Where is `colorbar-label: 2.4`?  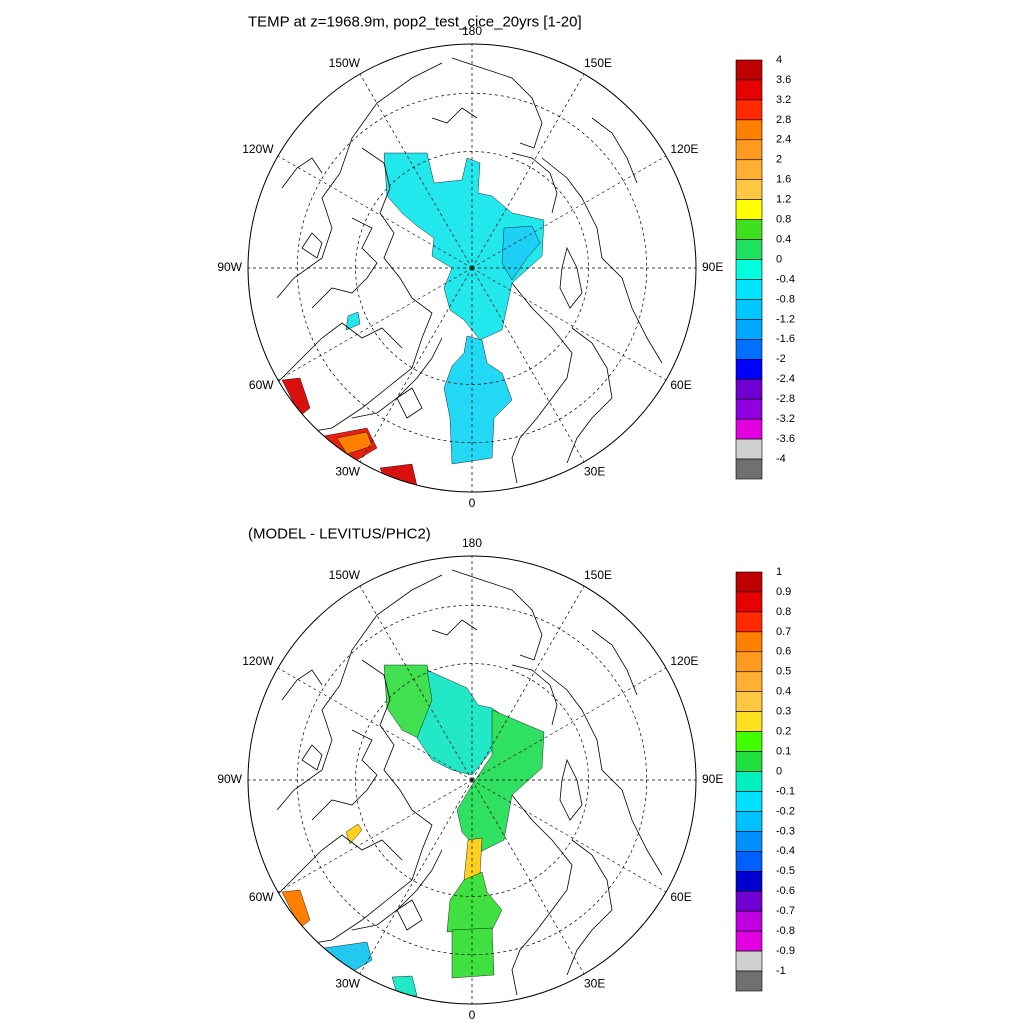
colorbar-label: 2.4 is located at coordinates (783, 140).